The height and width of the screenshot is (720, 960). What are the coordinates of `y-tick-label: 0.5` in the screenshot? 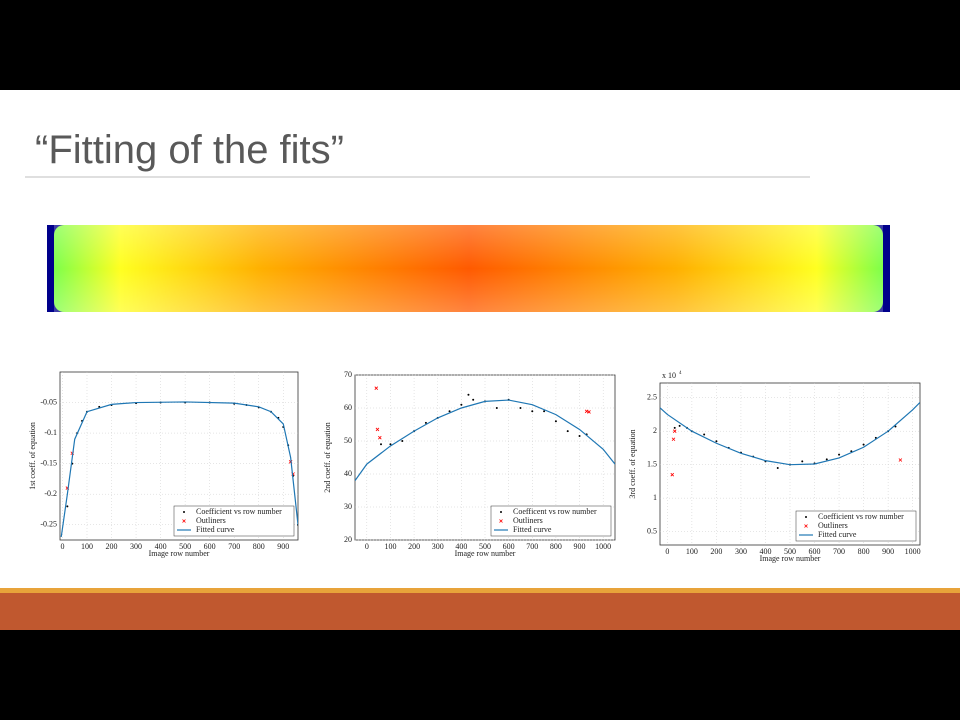 It's located at (652, 530).